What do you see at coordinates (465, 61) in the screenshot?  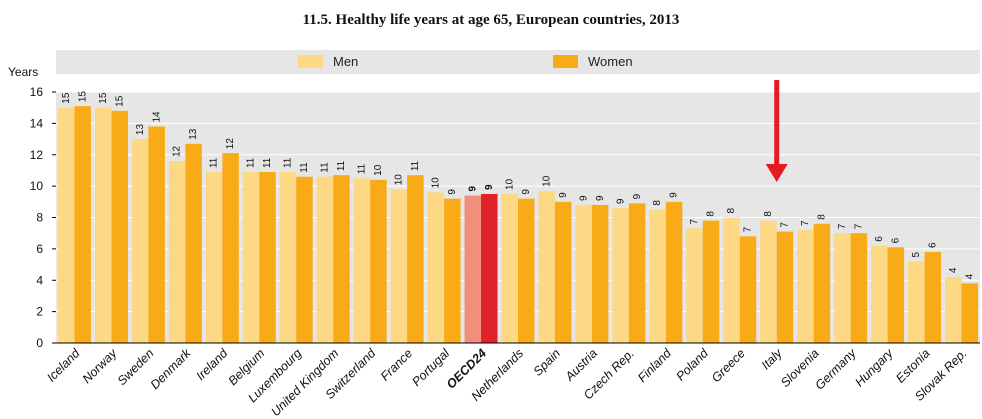 I see `legend: Men Women` at bounding box center [465, 61].